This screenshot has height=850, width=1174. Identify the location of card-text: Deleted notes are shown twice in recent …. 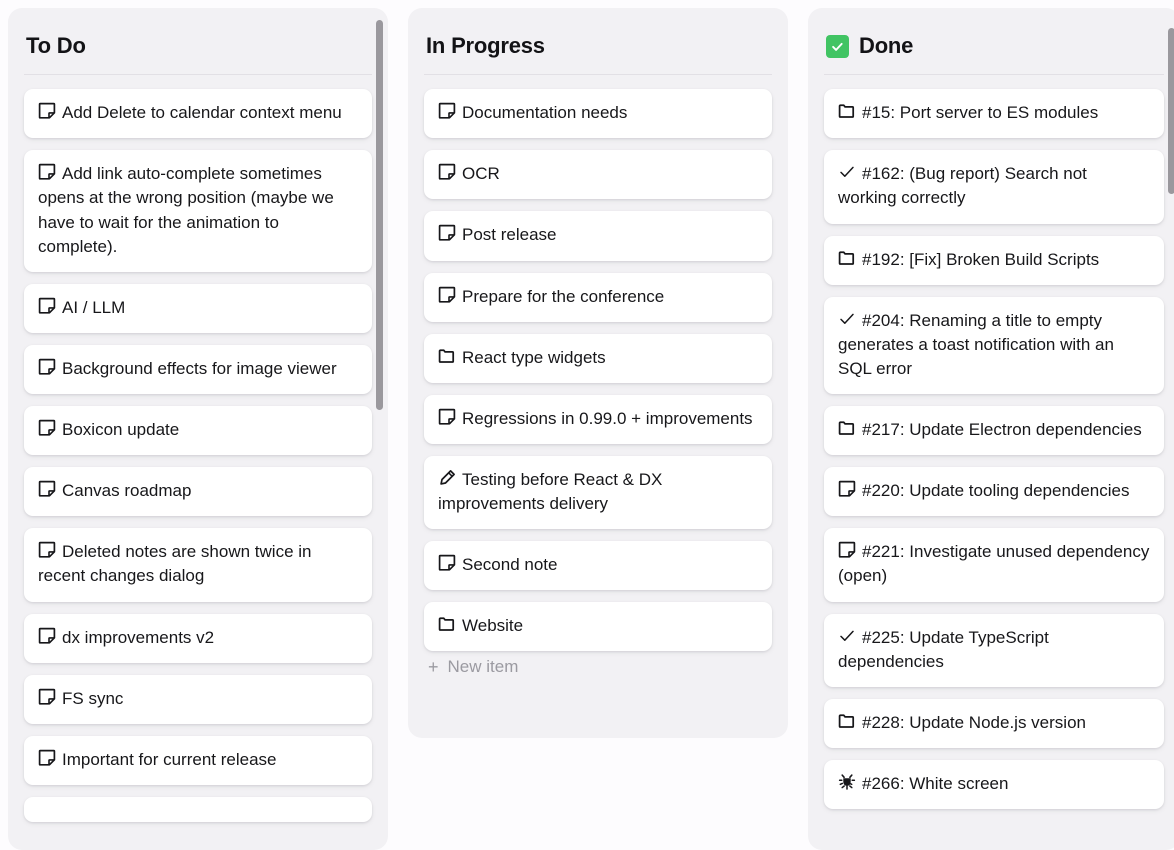
(175, 564).